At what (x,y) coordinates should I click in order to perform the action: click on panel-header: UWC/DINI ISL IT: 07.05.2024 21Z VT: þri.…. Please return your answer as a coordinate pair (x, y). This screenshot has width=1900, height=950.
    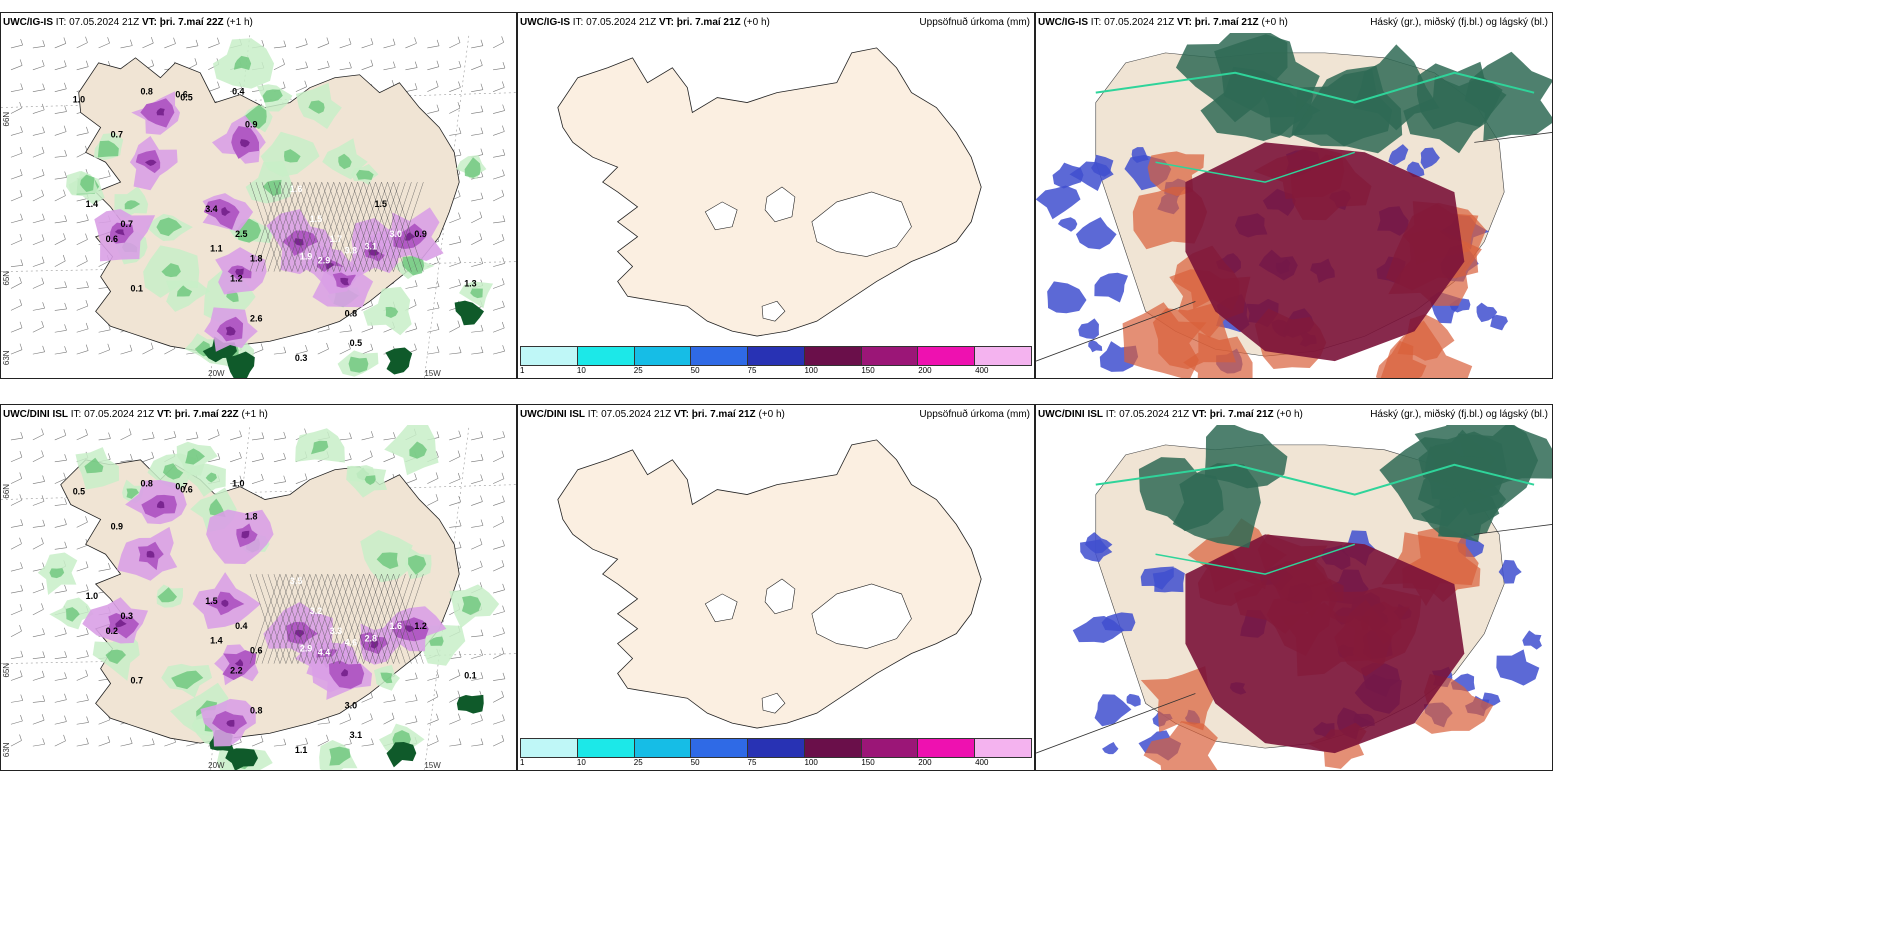
    Looking at the image, I should click on (776, 415).